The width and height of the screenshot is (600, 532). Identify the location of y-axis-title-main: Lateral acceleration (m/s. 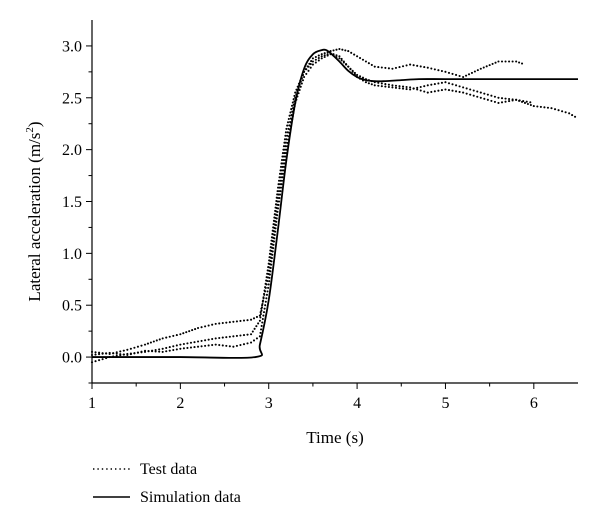
(34, 217).